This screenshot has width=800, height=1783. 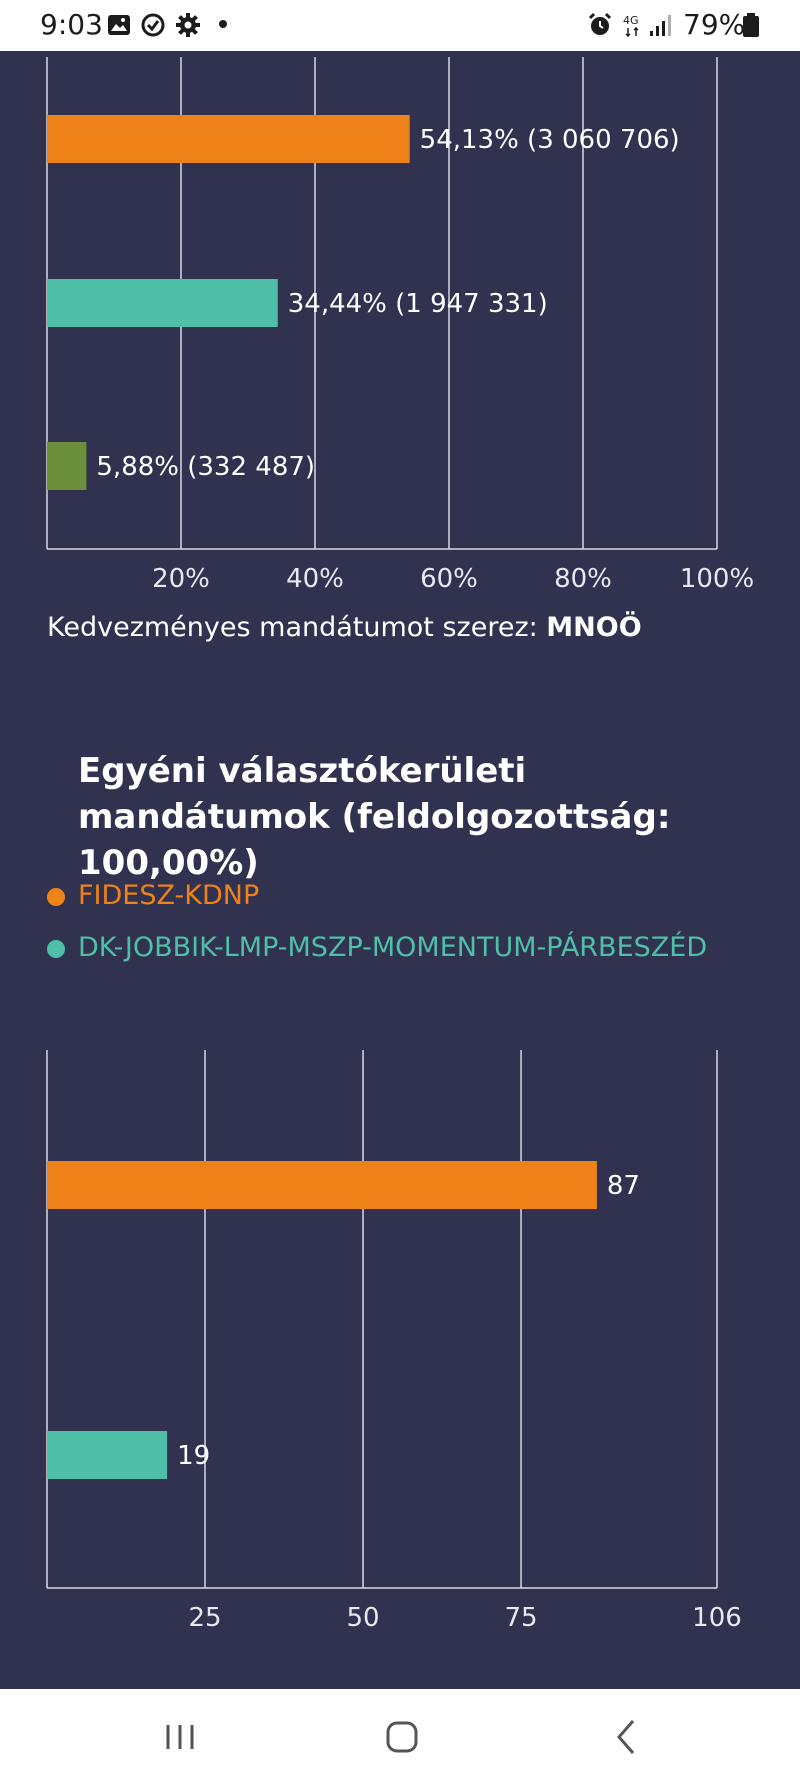 What do you see at coordinates (594, 627) in the screenshot?
I see `note-party: MNOÖ` at bounding box center [594, 627].